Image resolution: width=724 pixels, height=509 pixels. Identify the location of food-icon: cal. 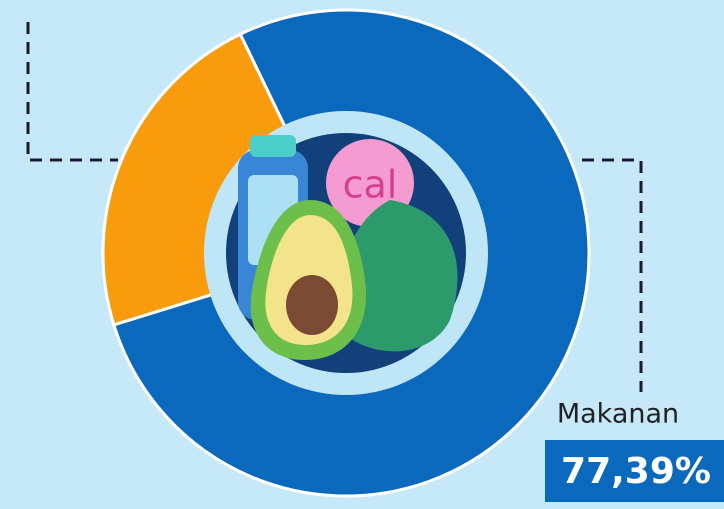
(348, 247).